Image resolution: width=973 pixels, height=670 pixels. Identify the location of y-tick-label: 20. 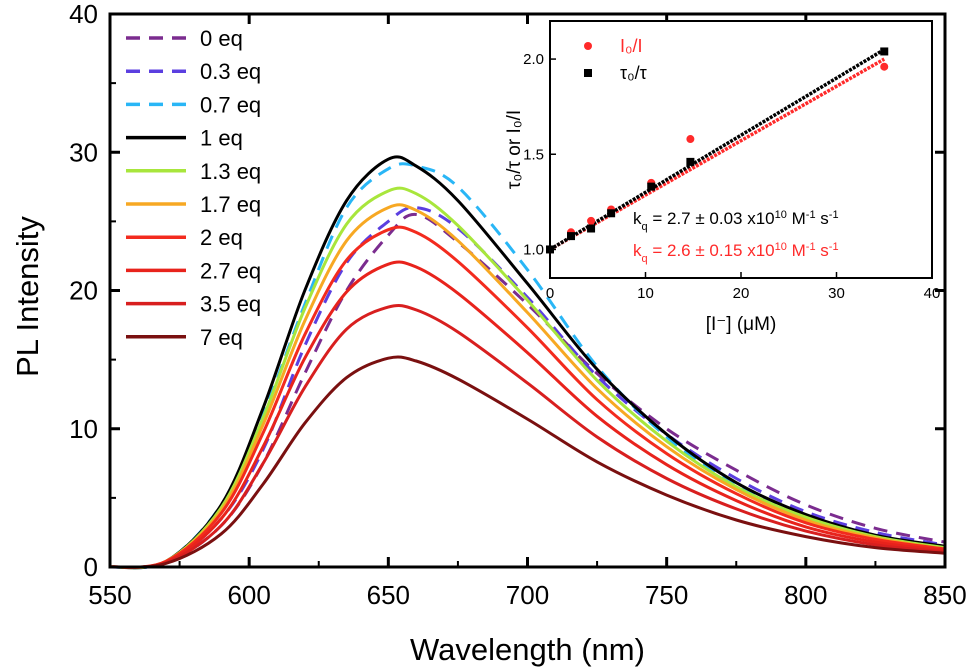
(83, 291).